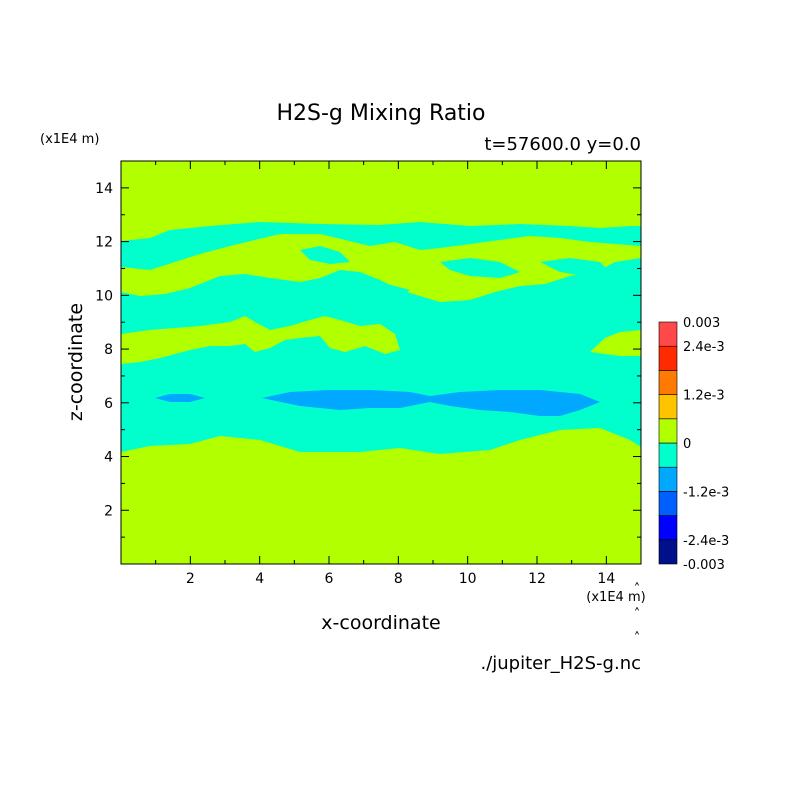  What do you see at coordinates (108, 404) in the screenshot?
I see `y-tick-label: 6` at bounding box center [108, 404].